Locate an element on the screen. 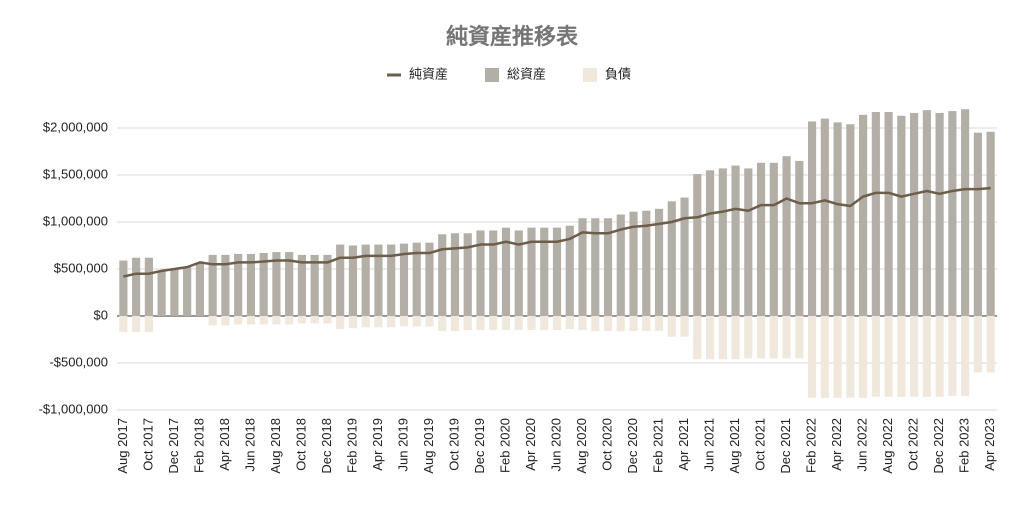 This screenshot has width=1024, height=518. x-tick-label: Jun 2020 is located at coordinates (555, 445).